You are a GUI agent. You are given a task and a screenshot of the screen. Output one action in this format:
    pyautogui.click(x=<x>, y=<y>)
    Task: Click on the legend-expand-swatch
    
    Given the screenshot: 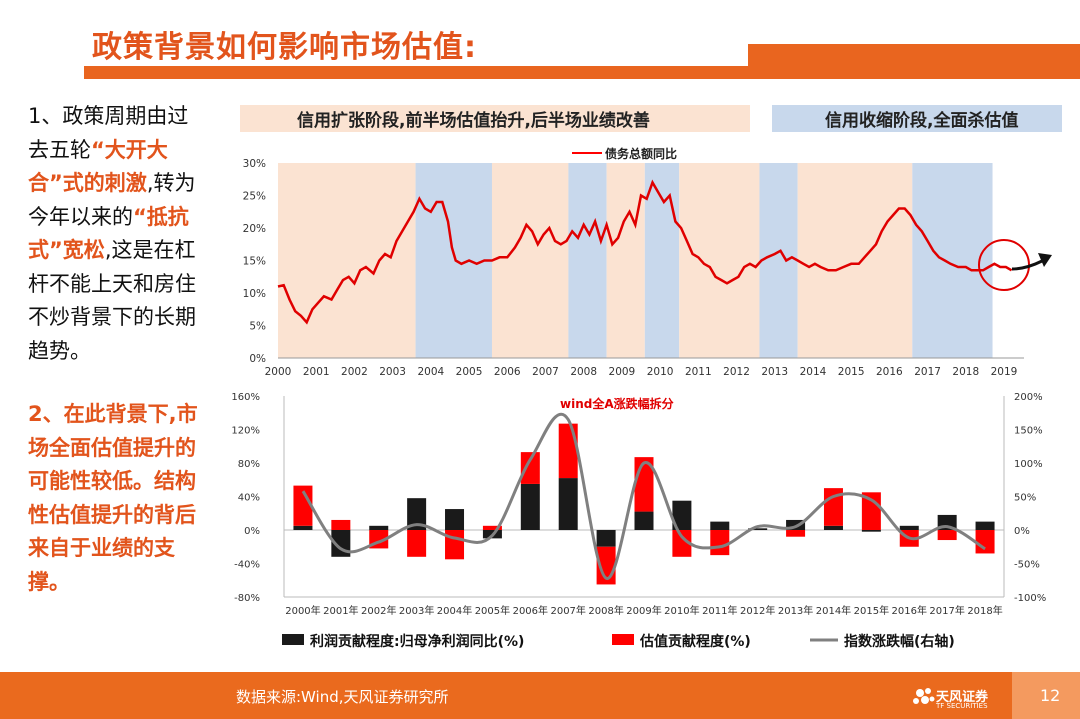 What is the action you would take?
    pyautogui.click(x=495, y=118)
    